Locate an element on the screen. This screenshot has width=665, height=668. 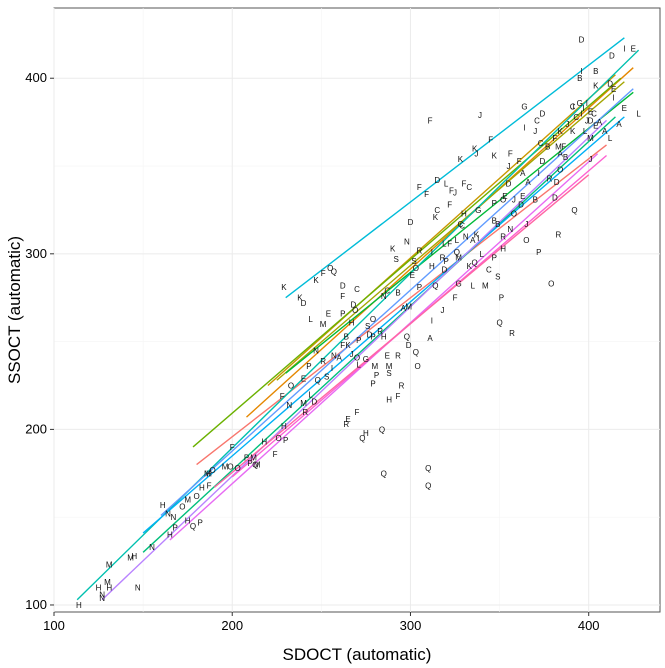
point-label: K is located at coordinates (573, 131).